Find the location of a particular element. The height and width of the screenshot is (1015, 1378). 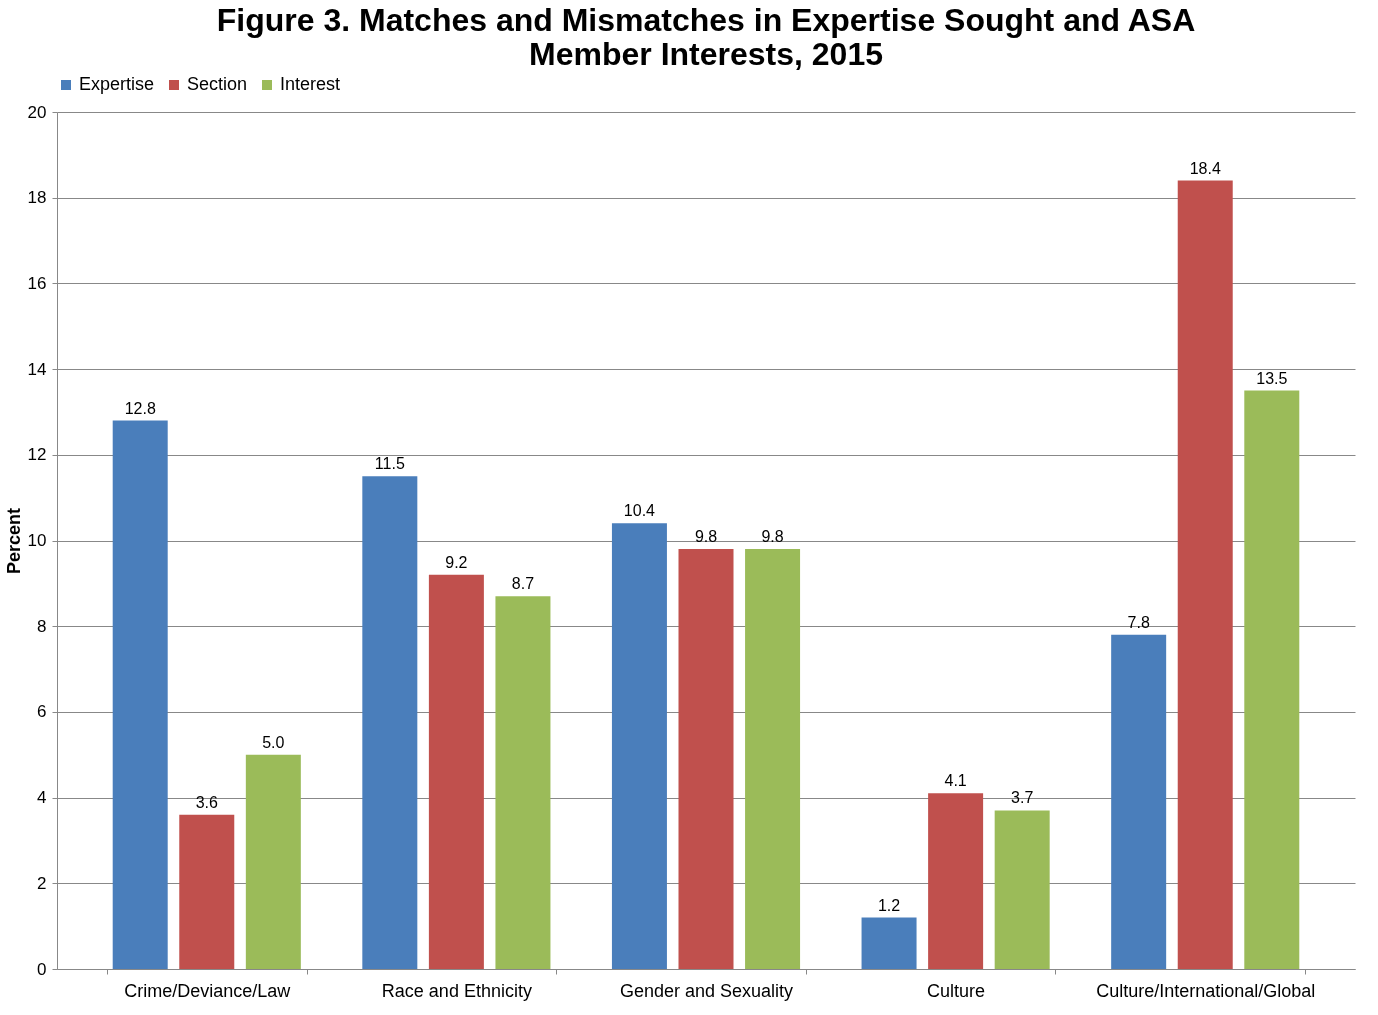

x-tick-label: Culture is located at coordinates (956, 990).